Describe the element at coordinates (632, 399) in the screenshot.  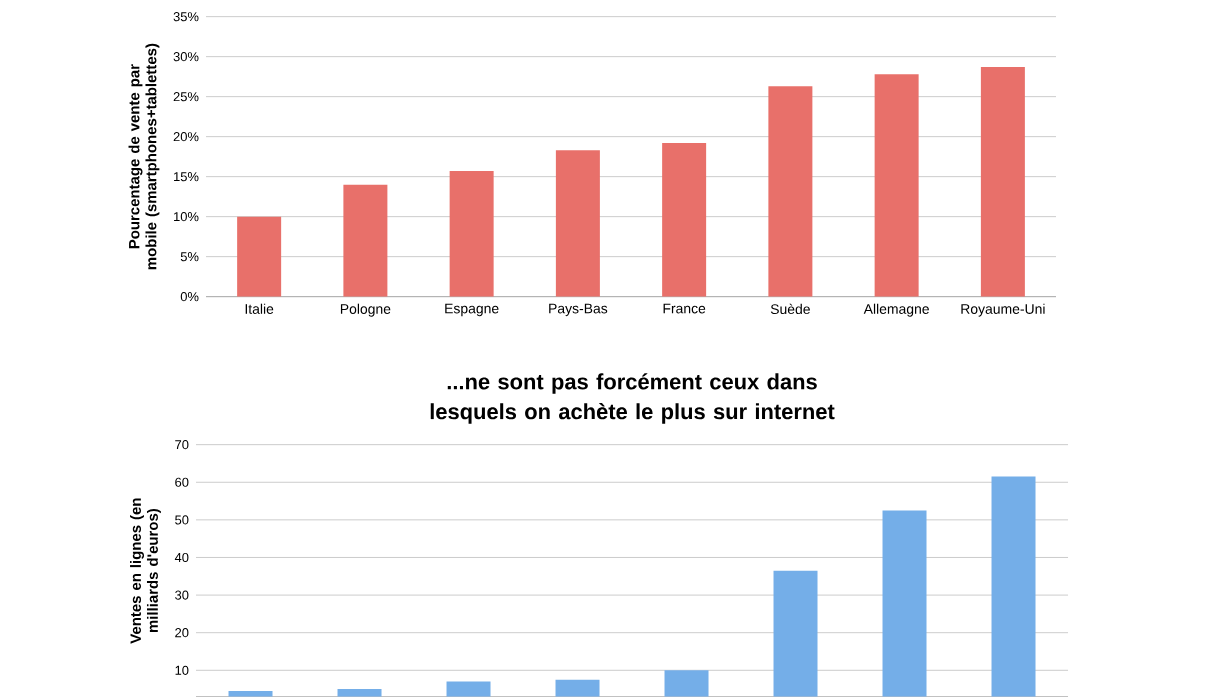
I see `chart-title: ...ne sont pas forcément ceux dans lesquels on achète le plus sur internet` at that location.